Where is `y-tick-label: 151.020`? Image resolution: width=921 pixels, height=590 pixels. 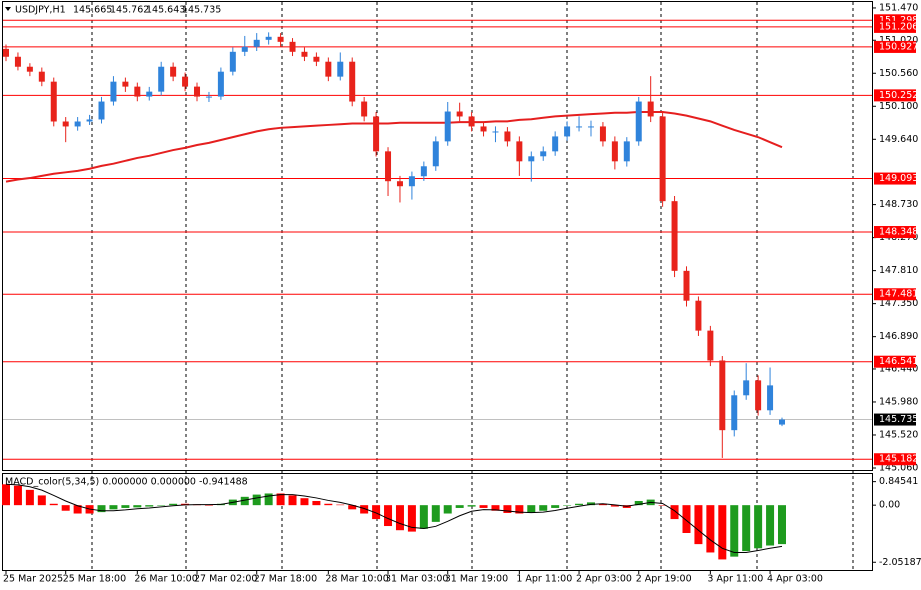 y-tick-label: 151.020 is located at coordinates (898, 40).